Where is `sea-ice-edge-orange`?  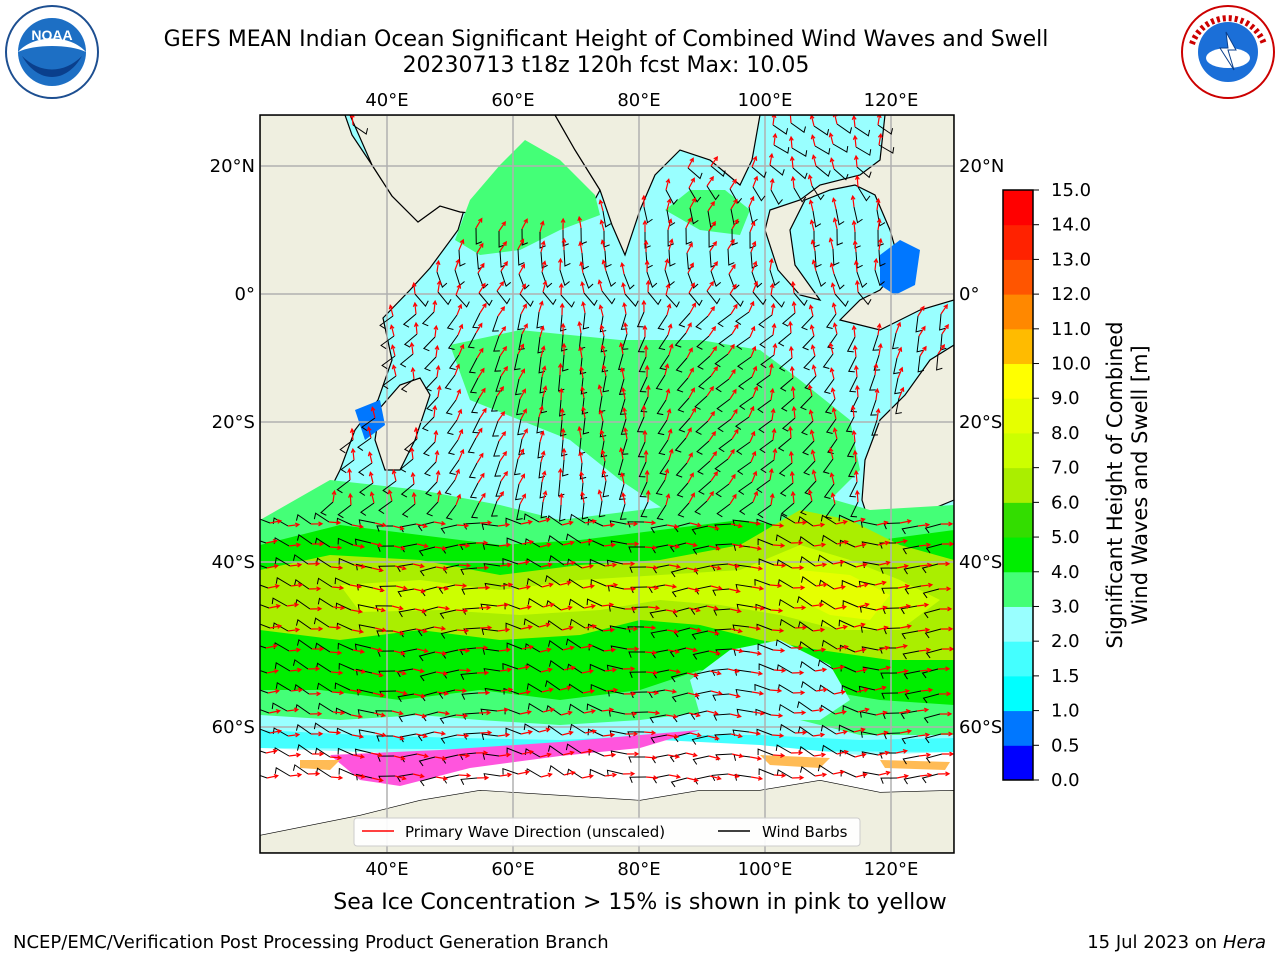 sea-ice-edge-orange is located at coordinates (625, 762).